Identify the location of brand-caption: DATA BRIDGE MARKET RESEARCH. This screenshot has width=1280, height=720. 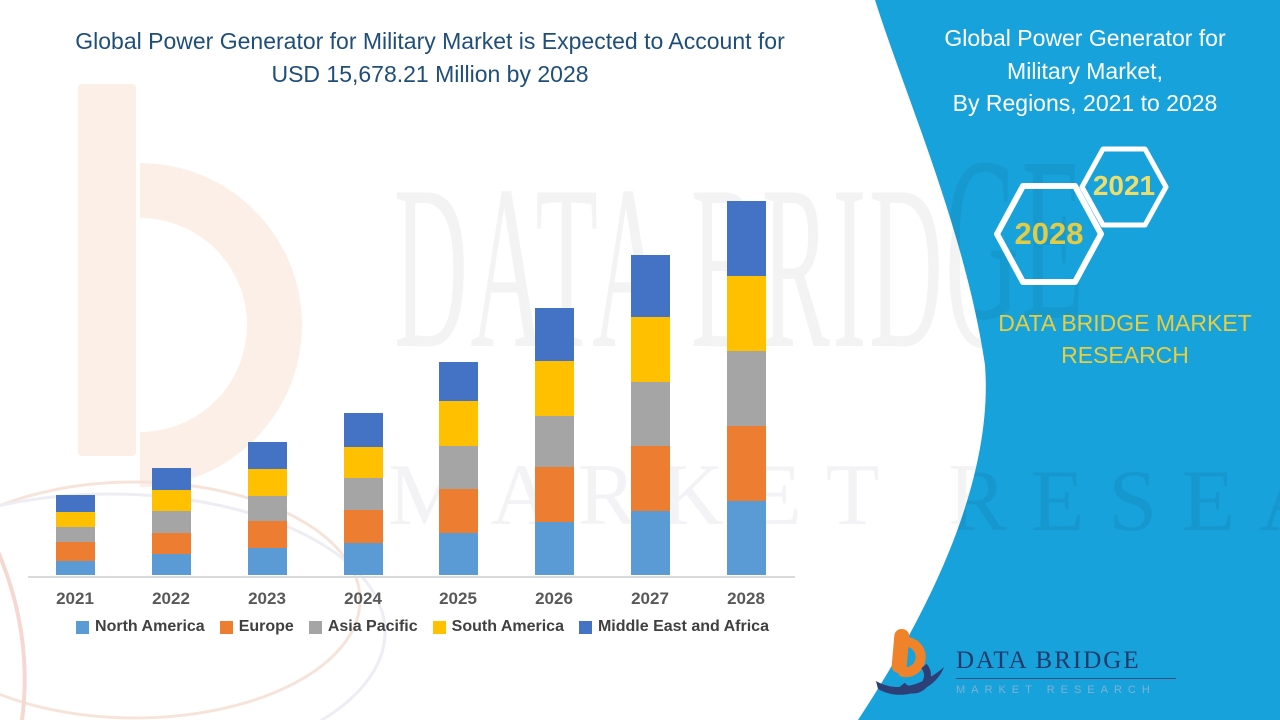
(1125, 339).